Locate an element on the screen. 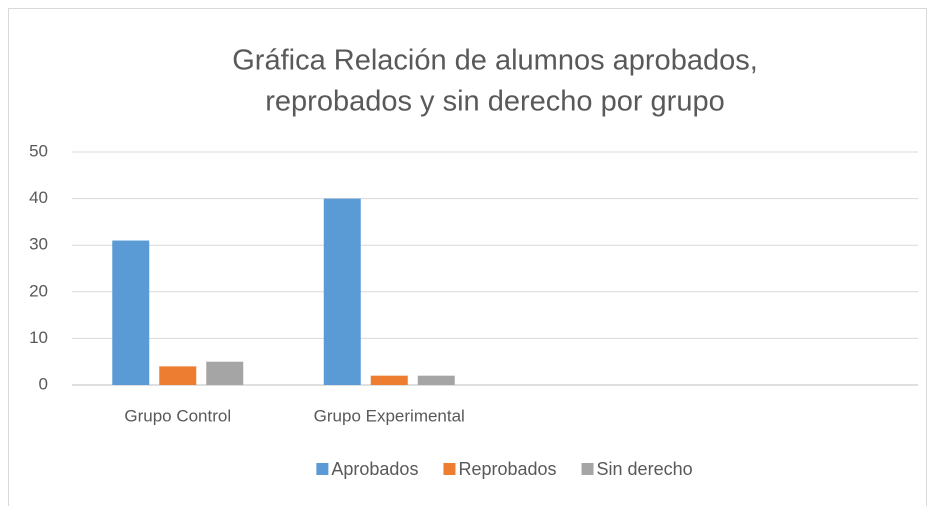 This screenshot has width=935, height=506. y-tick-label: 40 is located at coordinates (38, 197).